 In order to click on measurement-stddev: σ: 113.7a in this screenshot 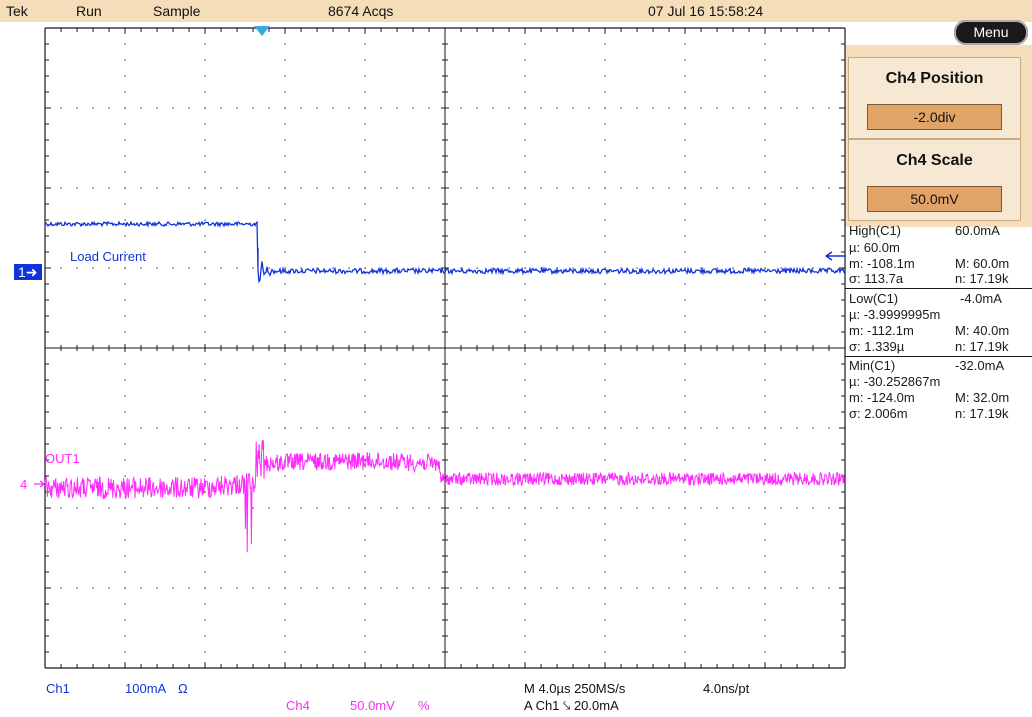, I will do `click(876, 278)`.